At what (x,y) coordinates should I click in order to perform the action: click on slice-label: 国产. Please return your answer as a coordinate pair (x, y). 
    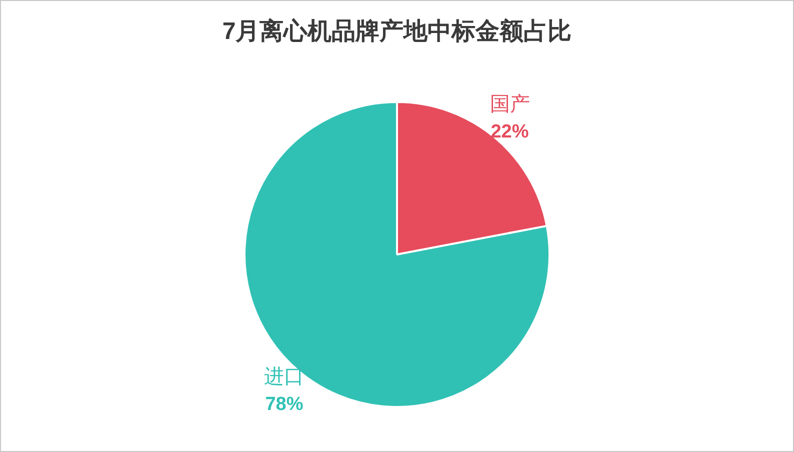
    Looking at the image, I should click on (510, 103).